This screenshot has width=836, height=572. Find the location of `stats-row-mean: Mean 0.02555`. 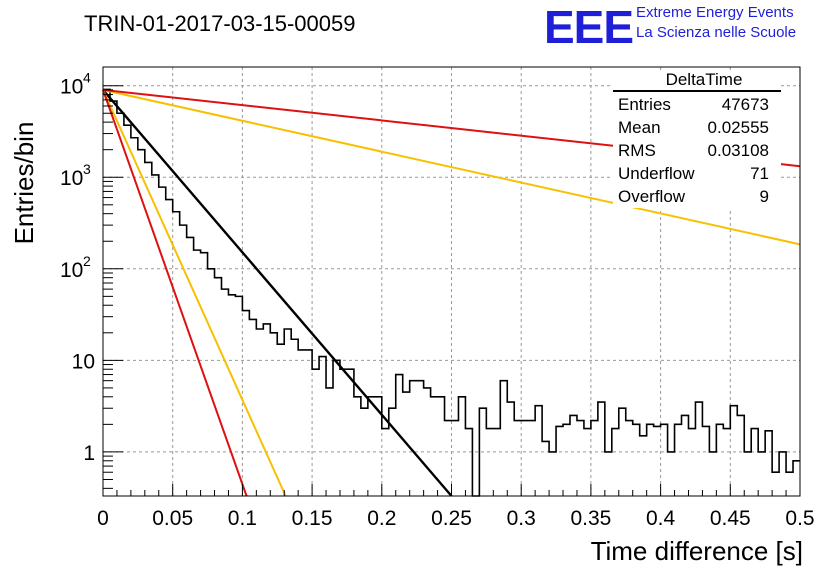

stats-row-mean: Mean 0.02555 is located at coordinates (697, 127).